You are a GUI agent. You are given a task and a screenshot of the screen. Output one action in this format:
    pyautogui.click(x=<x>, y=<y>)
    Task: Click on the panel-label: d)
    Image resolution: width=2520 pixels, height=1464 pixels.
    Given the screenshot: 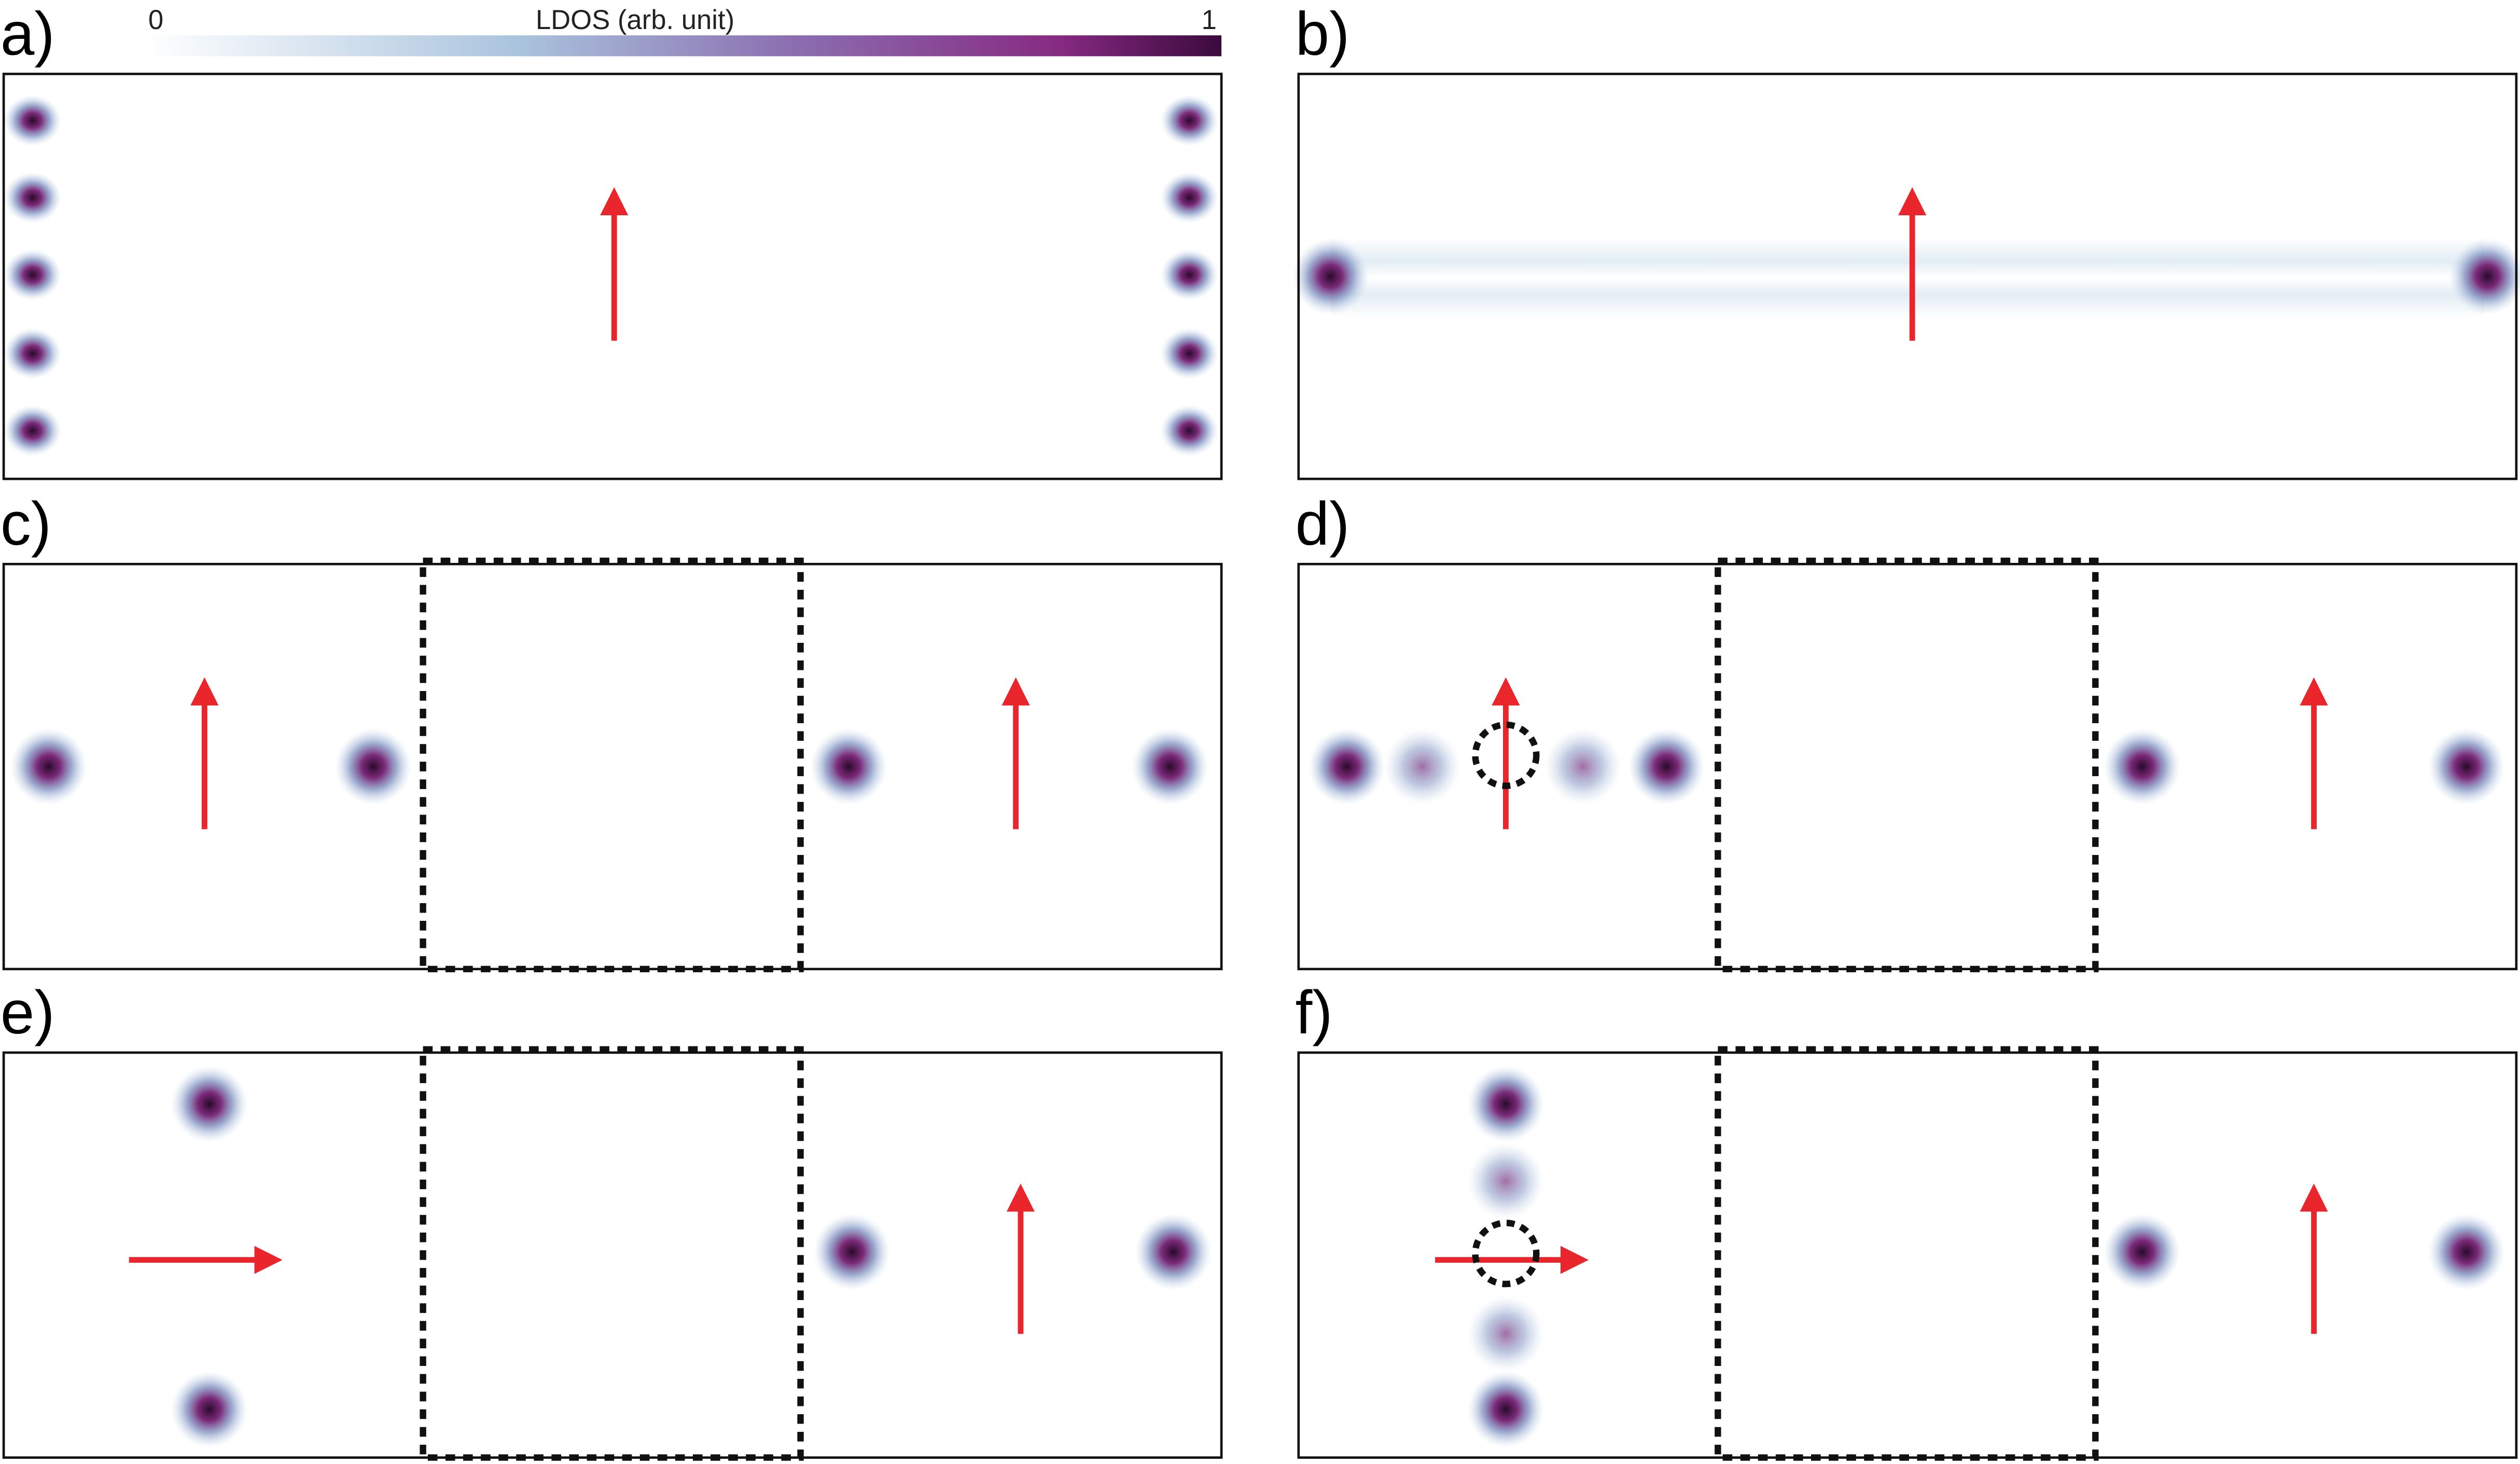 What is the action you would take?
    pyautogui.click(x=1323, y=523)
    